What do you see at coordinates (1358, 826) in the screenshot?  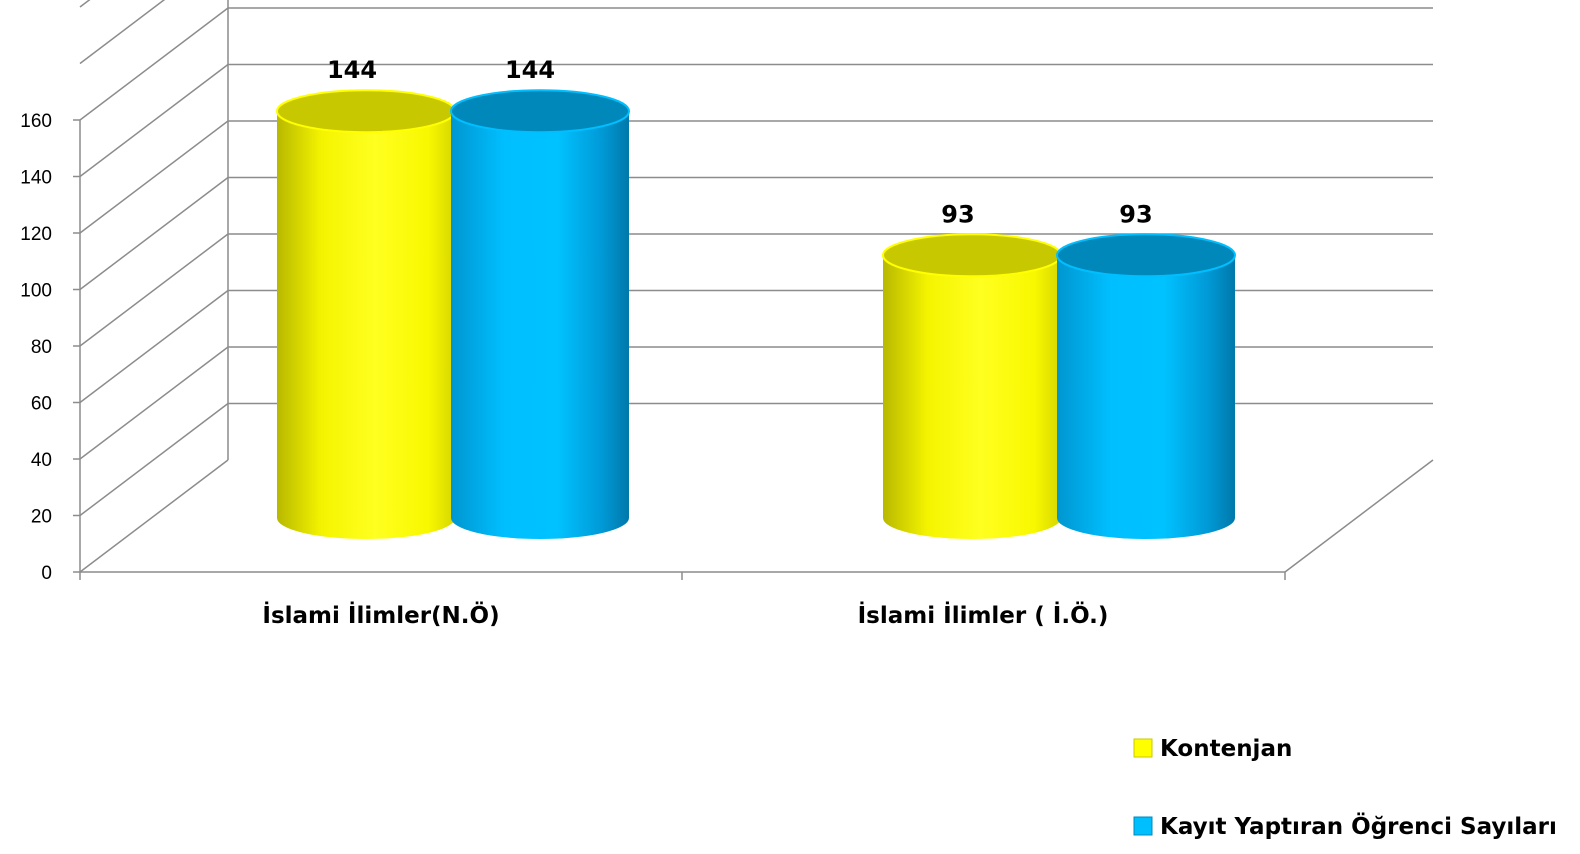 I see `legend-label: Kayıt Yaptıran Öğrenci Sayıları` at bounding box center [1358, 826].